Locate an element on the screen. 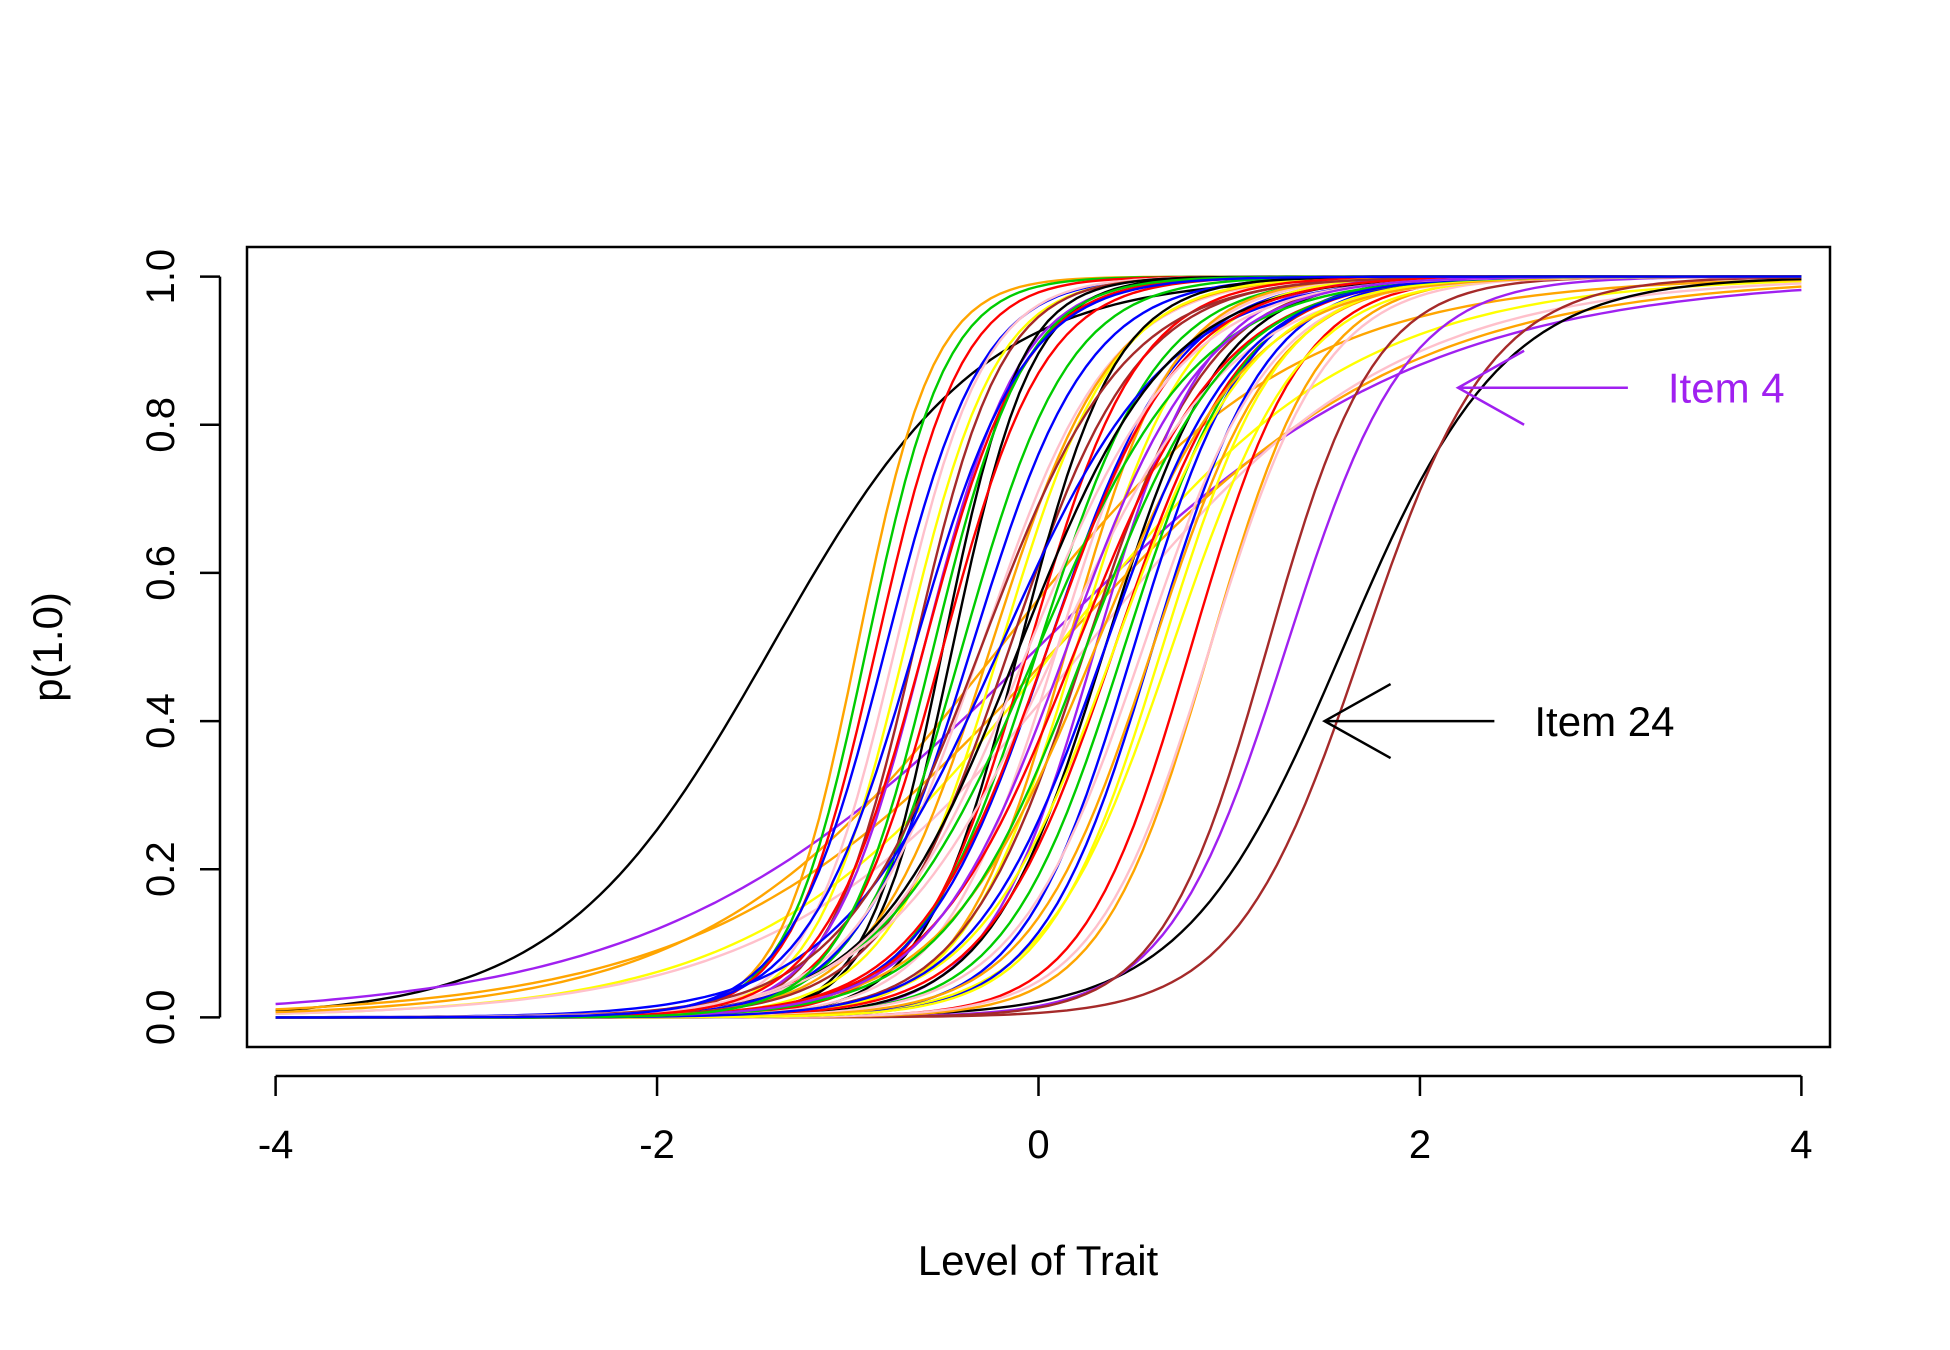 The image size is (1950, 1350). x-tick-label: 4 is located at coordinates (1801, 1145).